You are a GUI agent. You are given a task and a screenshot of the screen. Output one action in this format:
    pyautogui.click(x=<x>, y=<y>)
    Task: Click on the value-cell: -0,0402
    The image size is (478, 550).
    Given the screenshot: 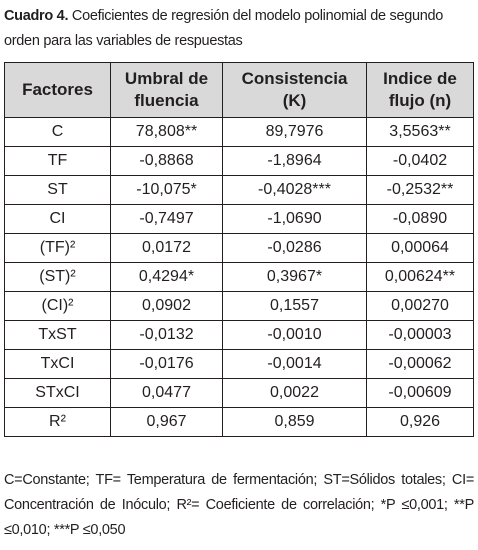 What is the action you would take?
    pyautogui.click(x=420, y=161)
    